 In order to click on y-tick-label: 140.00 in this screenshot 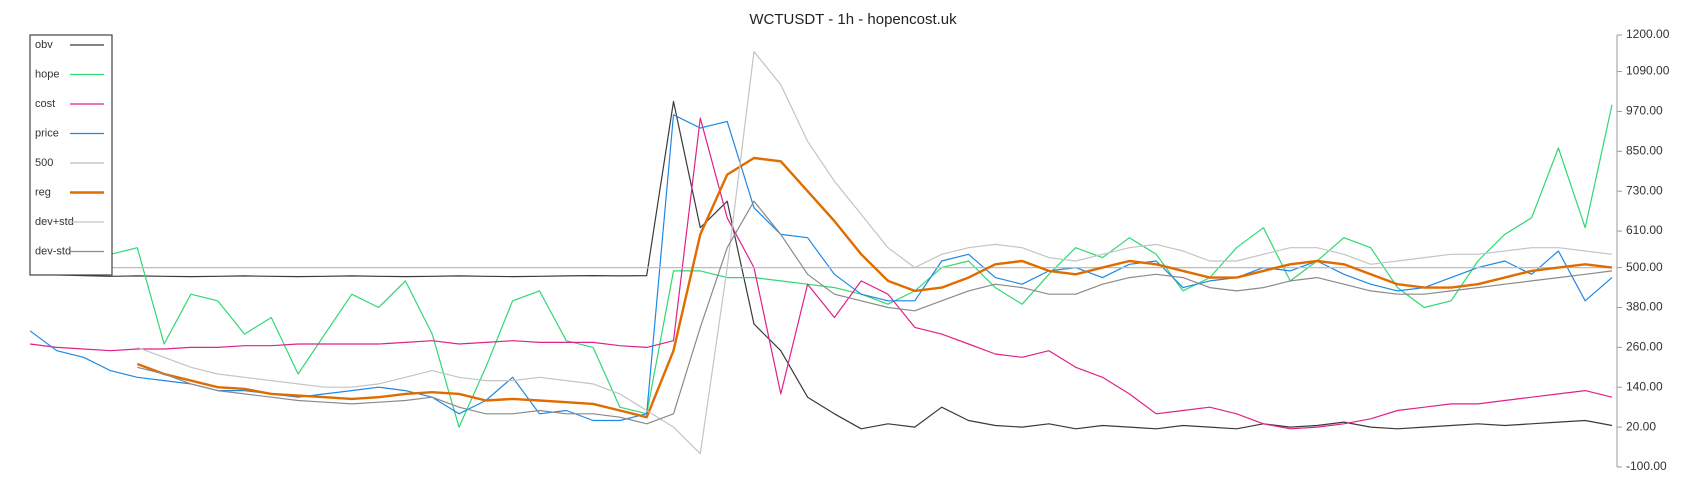, I will do `click(1644, 386)`.